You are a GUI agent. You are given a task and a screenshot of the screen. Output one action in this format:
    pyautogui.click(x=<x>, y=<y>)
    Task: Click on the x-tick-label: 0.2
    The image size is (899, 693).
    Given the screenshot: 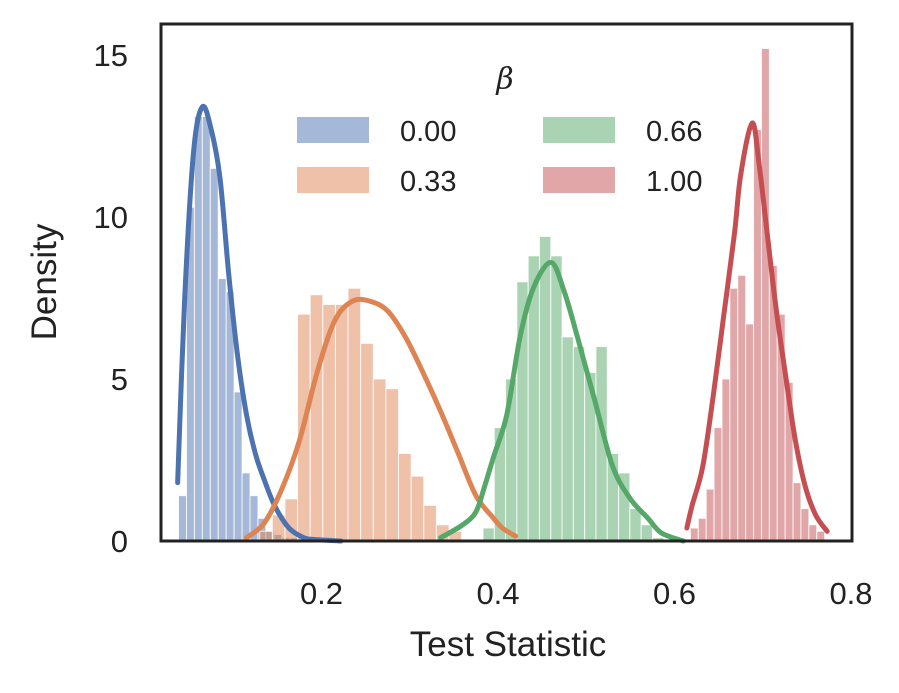 What is the action you would take?
    pyautogui.click(x=321, y=593)
    